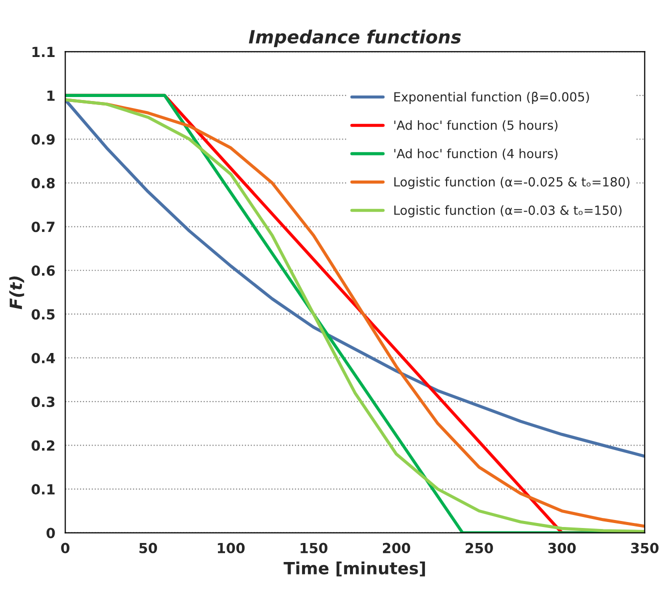 The image size is (666, 594). Describe the element at coordinates (231, 548) in the screenshot. I see `x-tick-label: 100` at that location.